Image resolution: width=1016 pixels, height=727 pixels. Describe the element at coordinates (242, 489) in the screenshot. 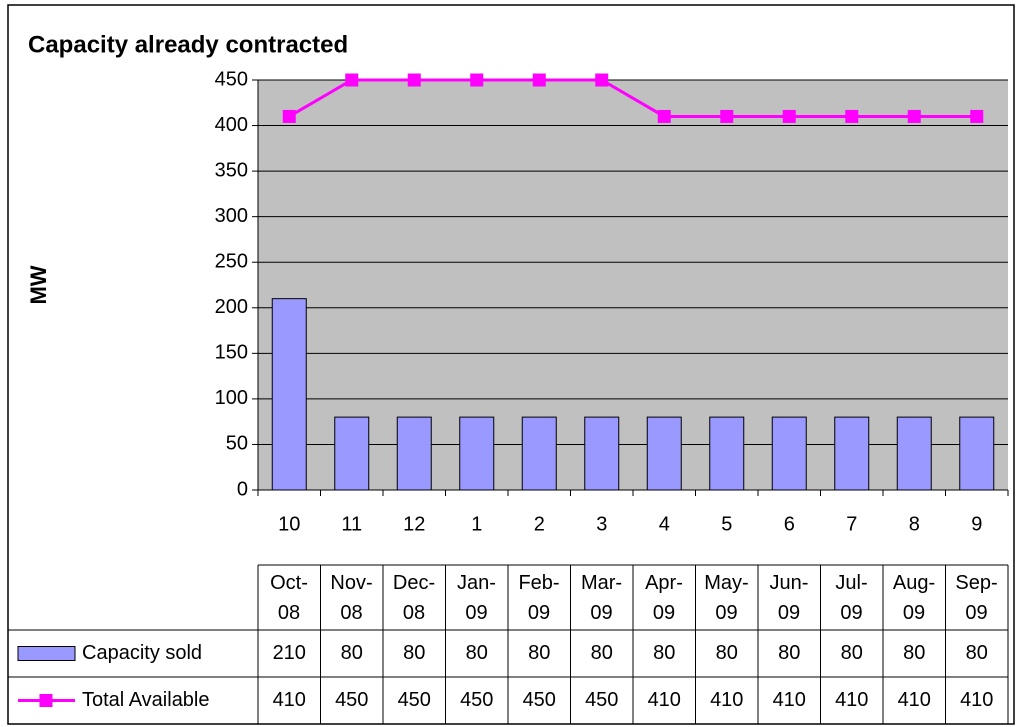

I see `y-tick-label: 0` at that location.